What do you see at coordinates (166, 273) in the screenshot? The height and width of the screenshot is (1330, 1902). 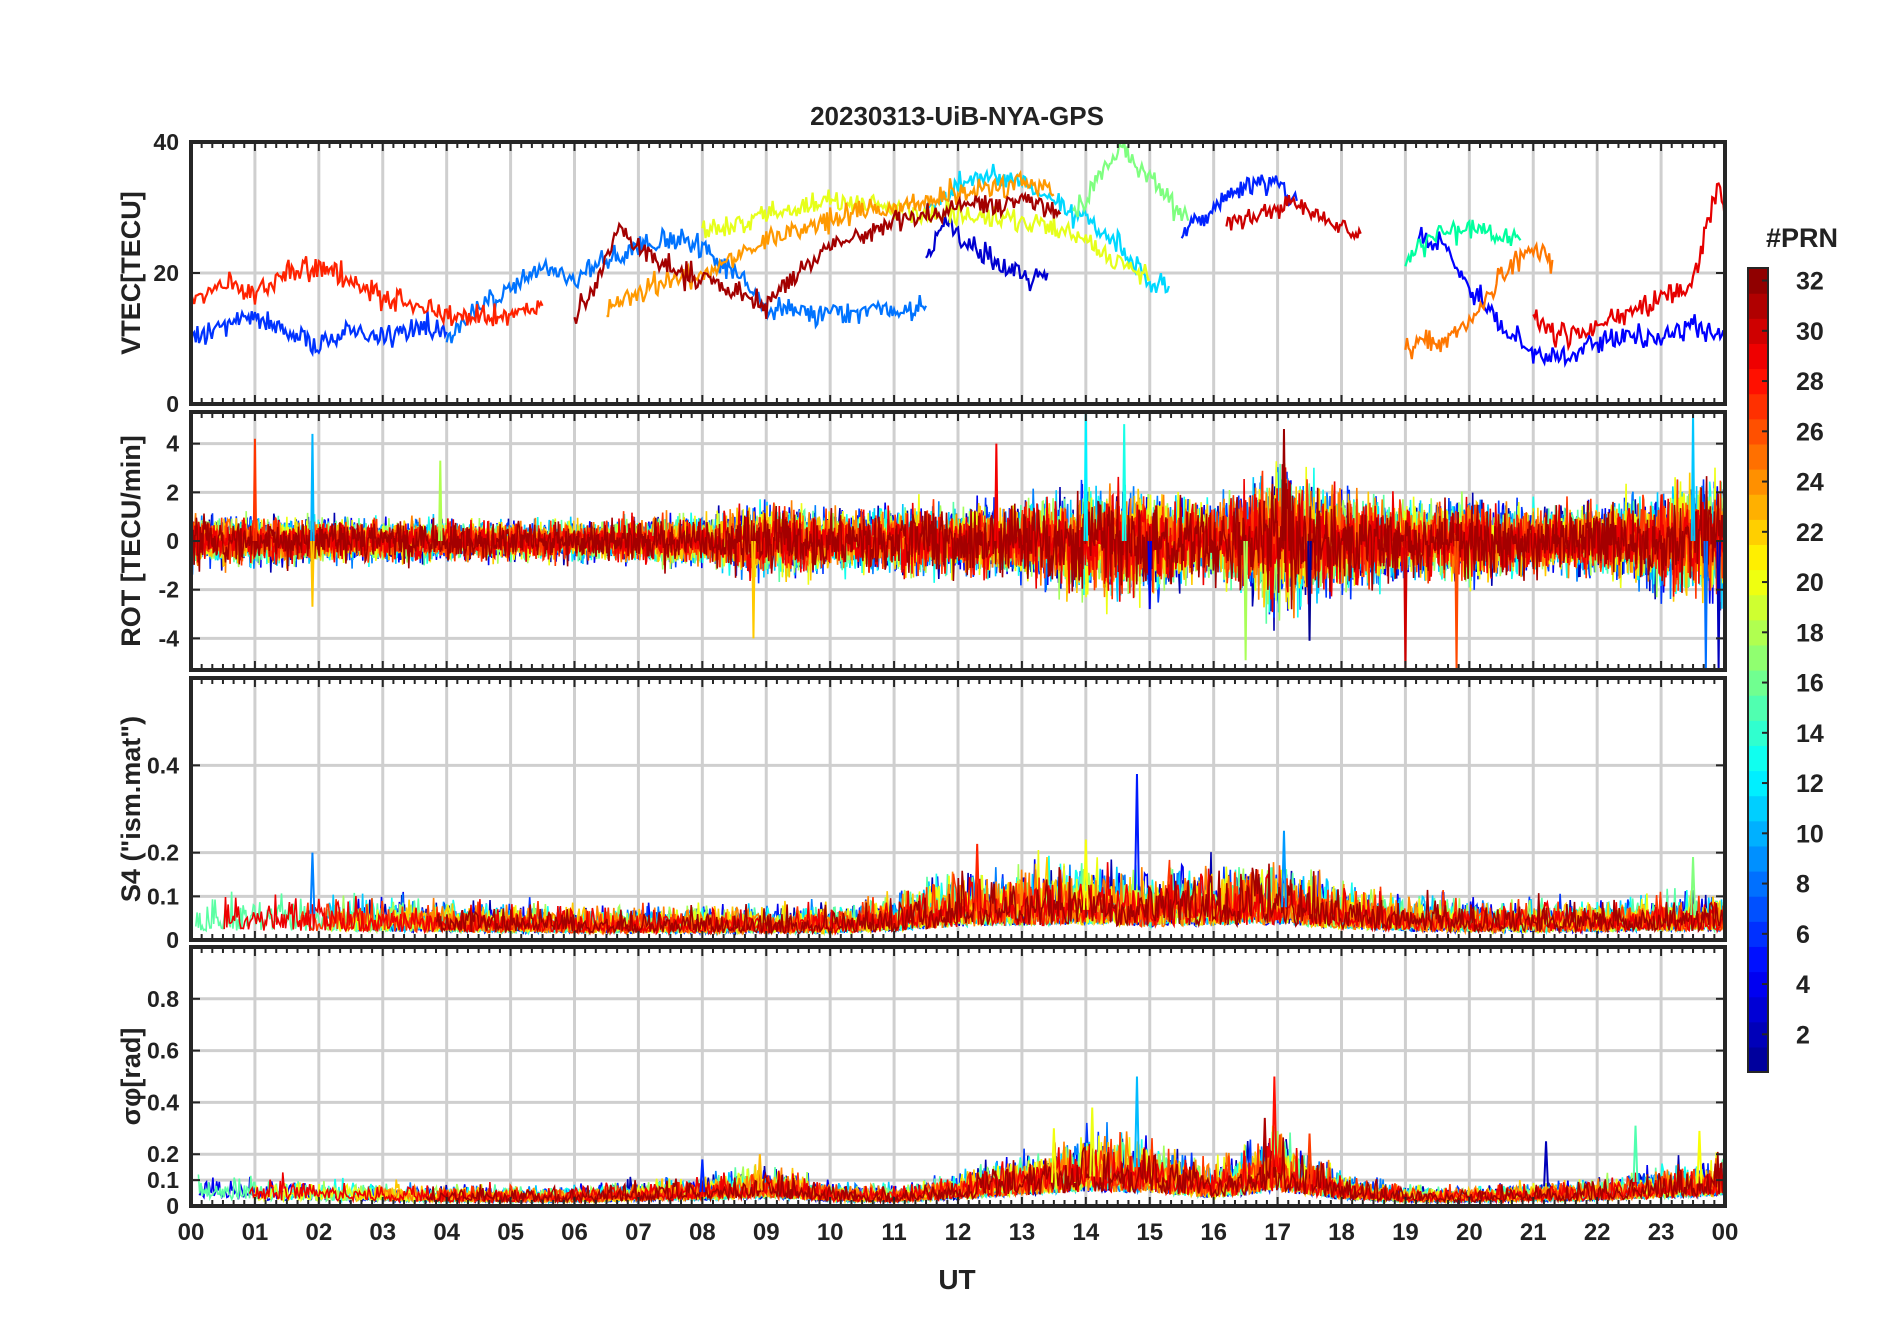 I see `y-tick-label: 20` at bounding box center [166, 273].